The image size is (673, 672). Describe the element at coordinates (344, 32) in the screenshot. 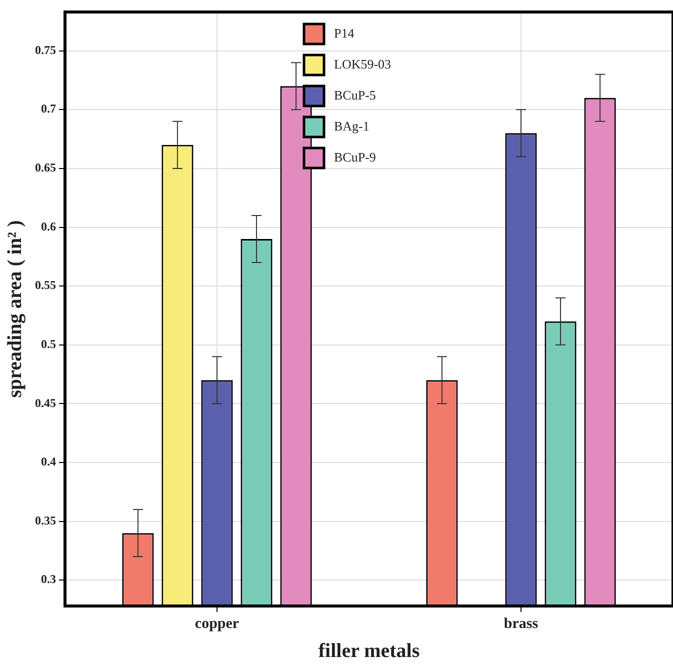

I see `legend-label: P14` at that location.